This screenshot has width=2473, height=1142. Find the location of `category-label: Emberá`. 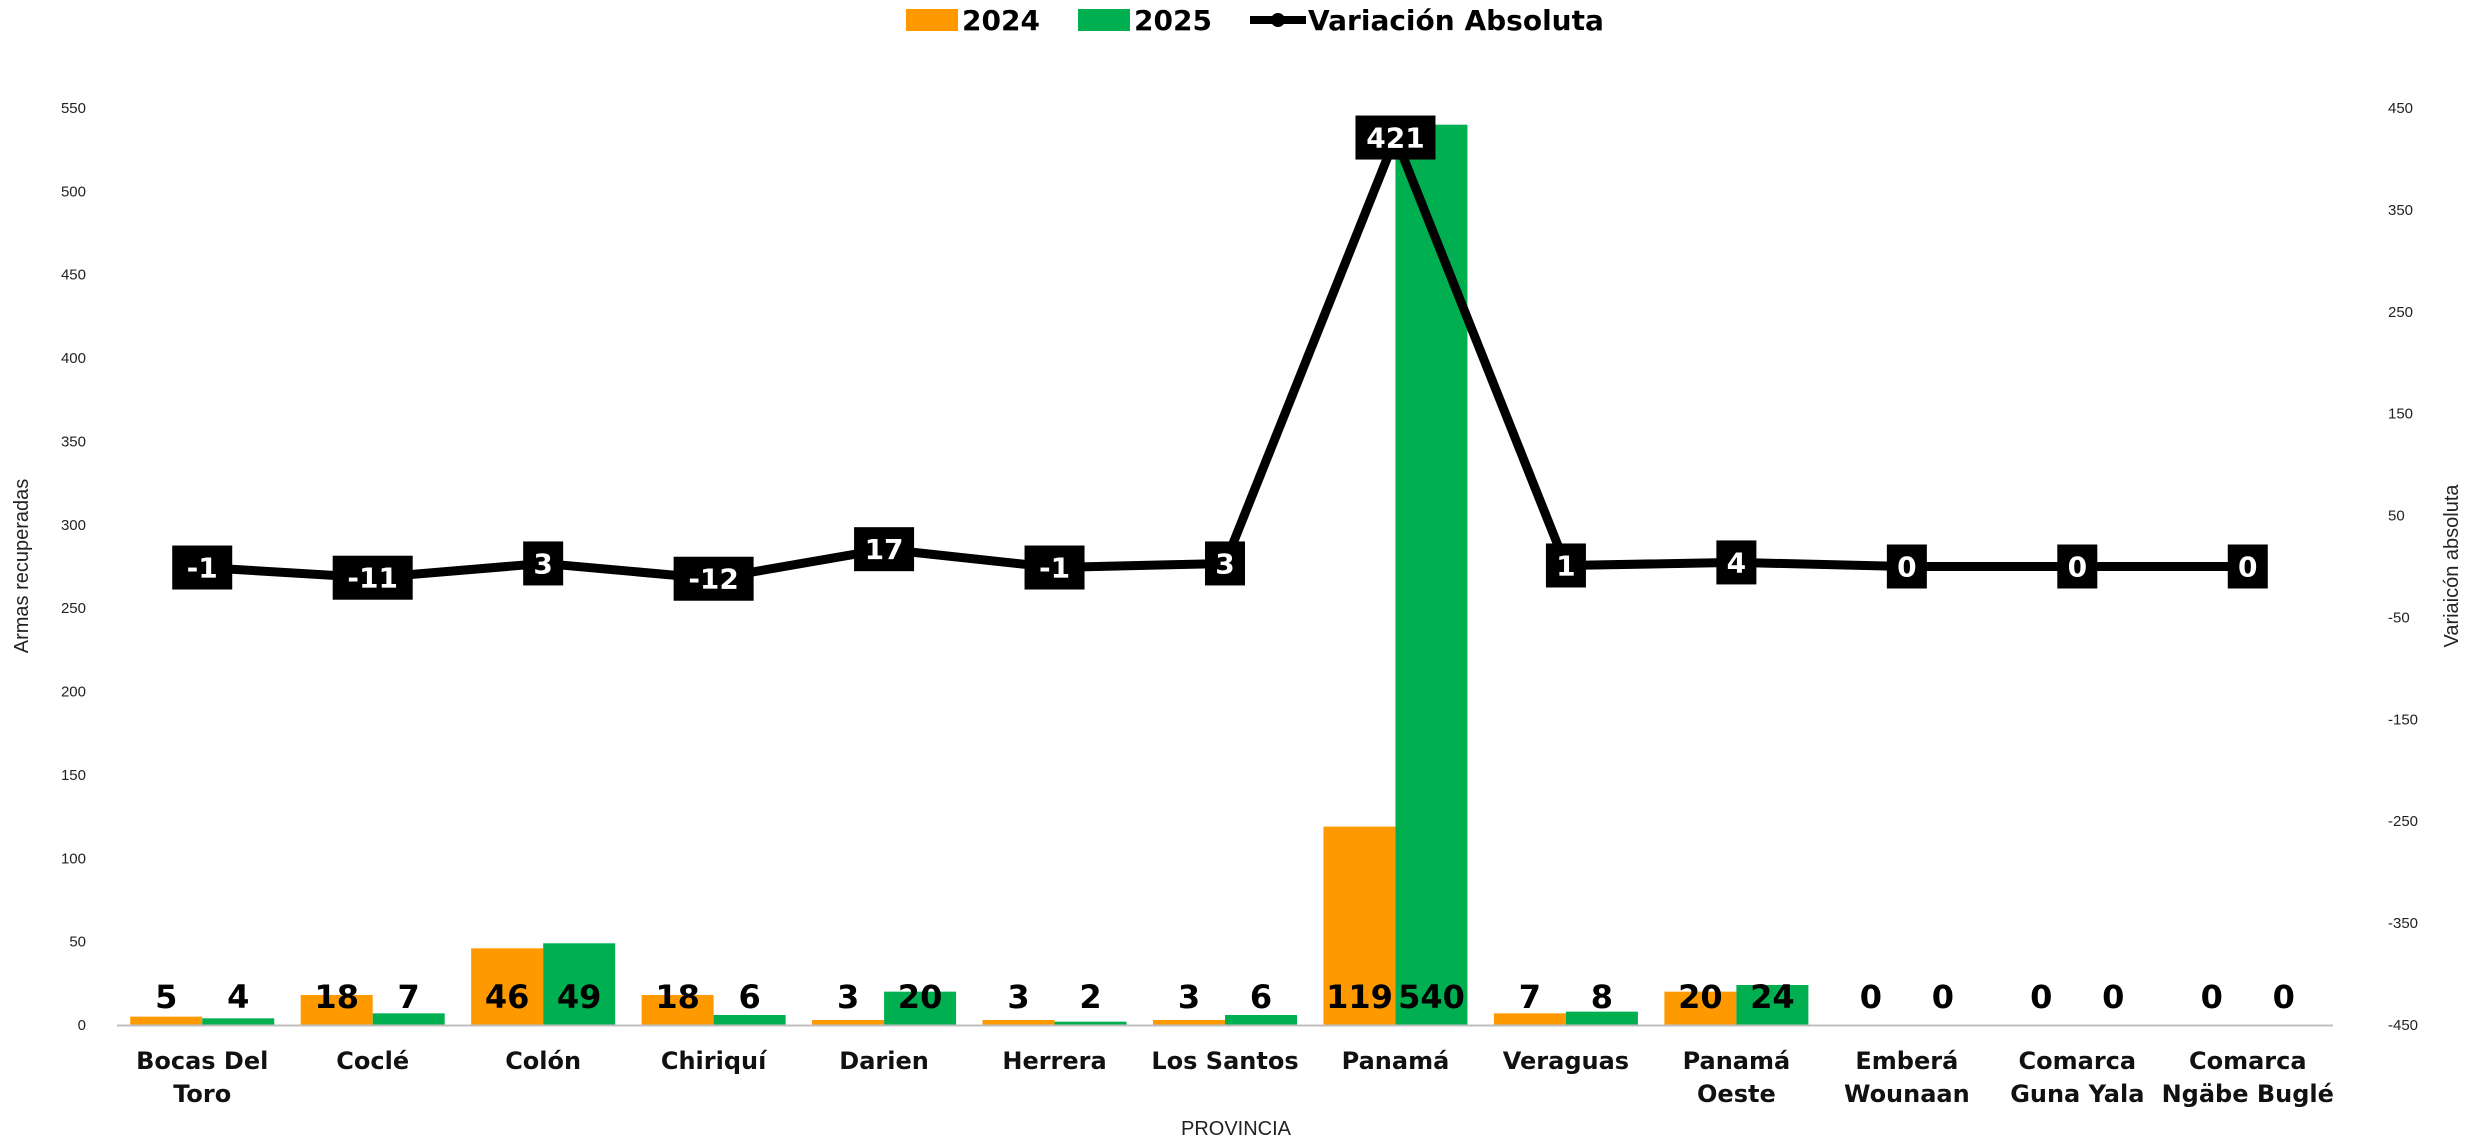

category-label: Emberá is located at coordinates (1906, 1061).